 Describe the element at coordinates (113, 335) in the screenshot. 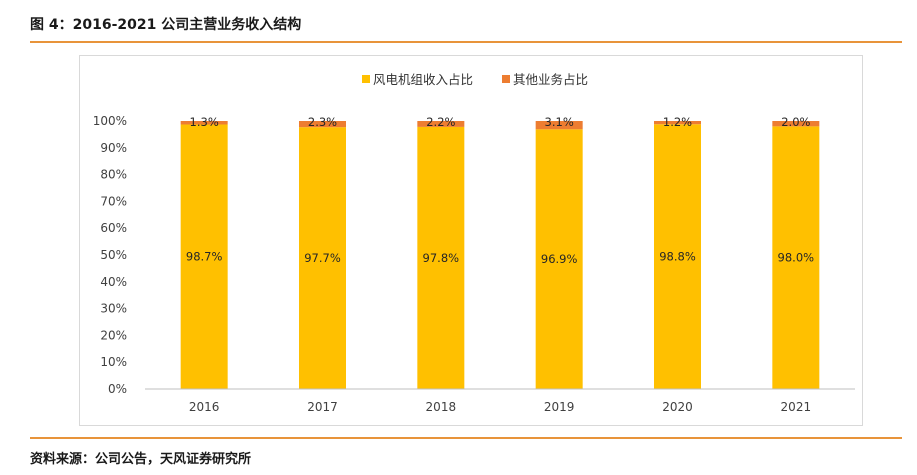

I see `y-tick-label: 20%` at that location.